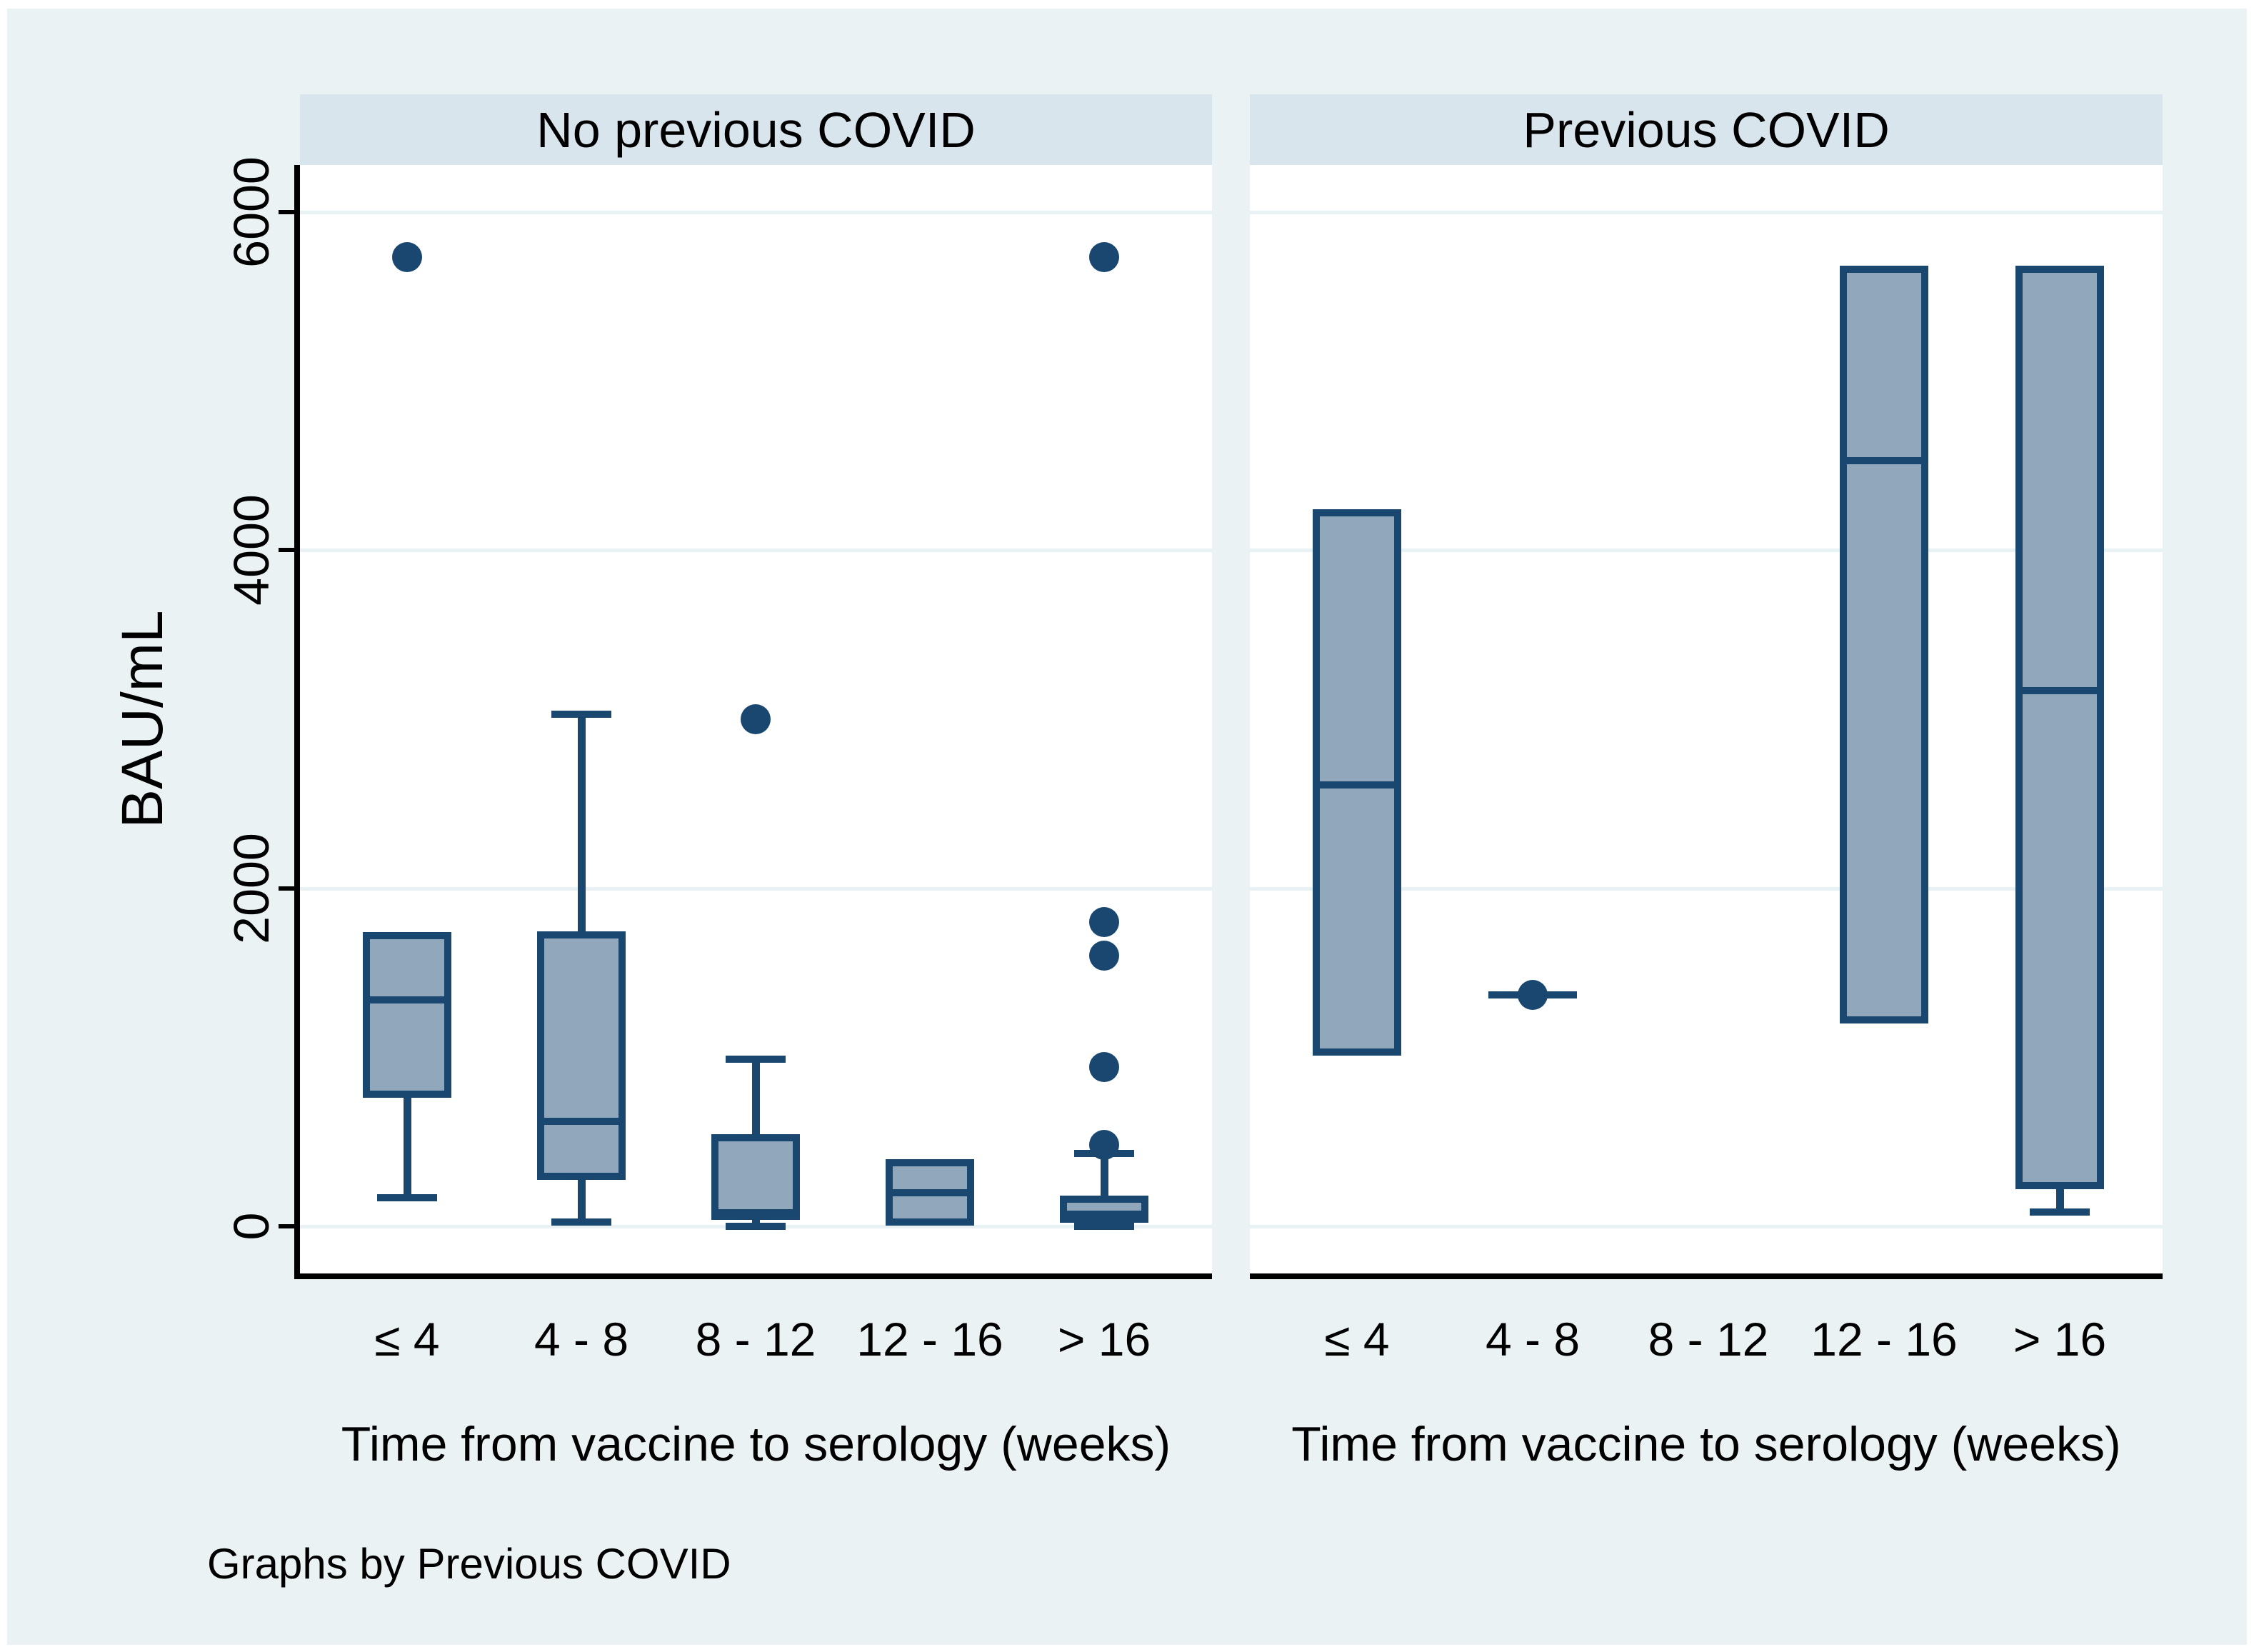 This screenshot has width=2254, height=1652. Describe the element at coordinates (297, 722) in the screenshot. I see `y-axis-line` at that location.